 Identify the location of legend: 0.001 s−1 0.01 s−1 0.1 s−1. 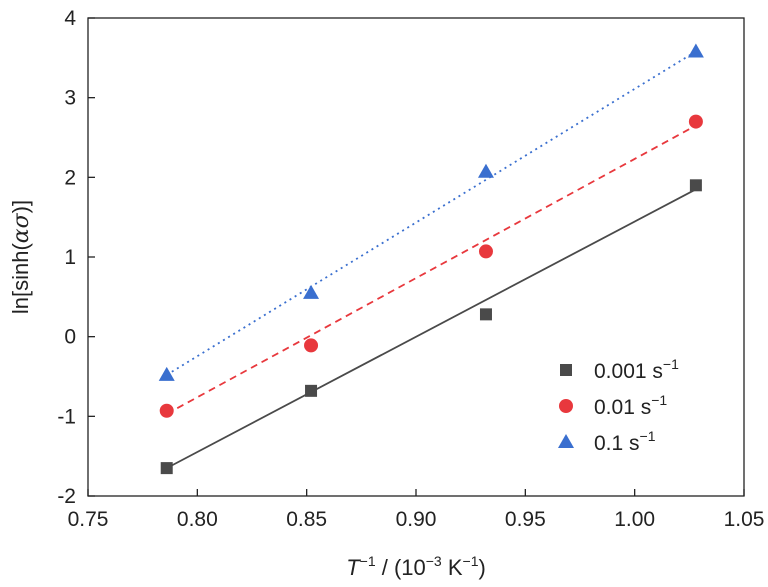
(618, 405).